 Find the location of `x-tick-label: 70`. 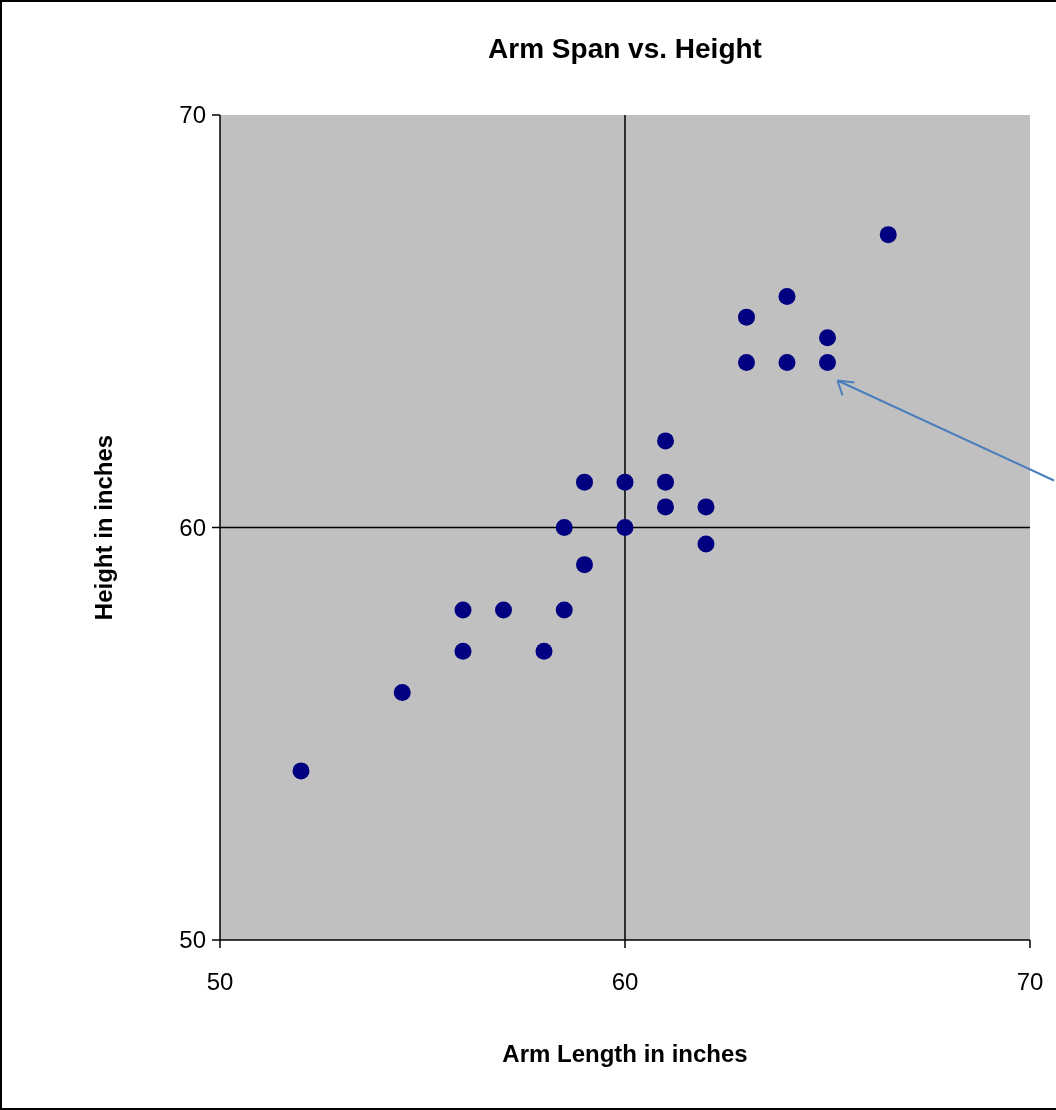

x-tick-label: 70 is located at coordinates (1030, 981).